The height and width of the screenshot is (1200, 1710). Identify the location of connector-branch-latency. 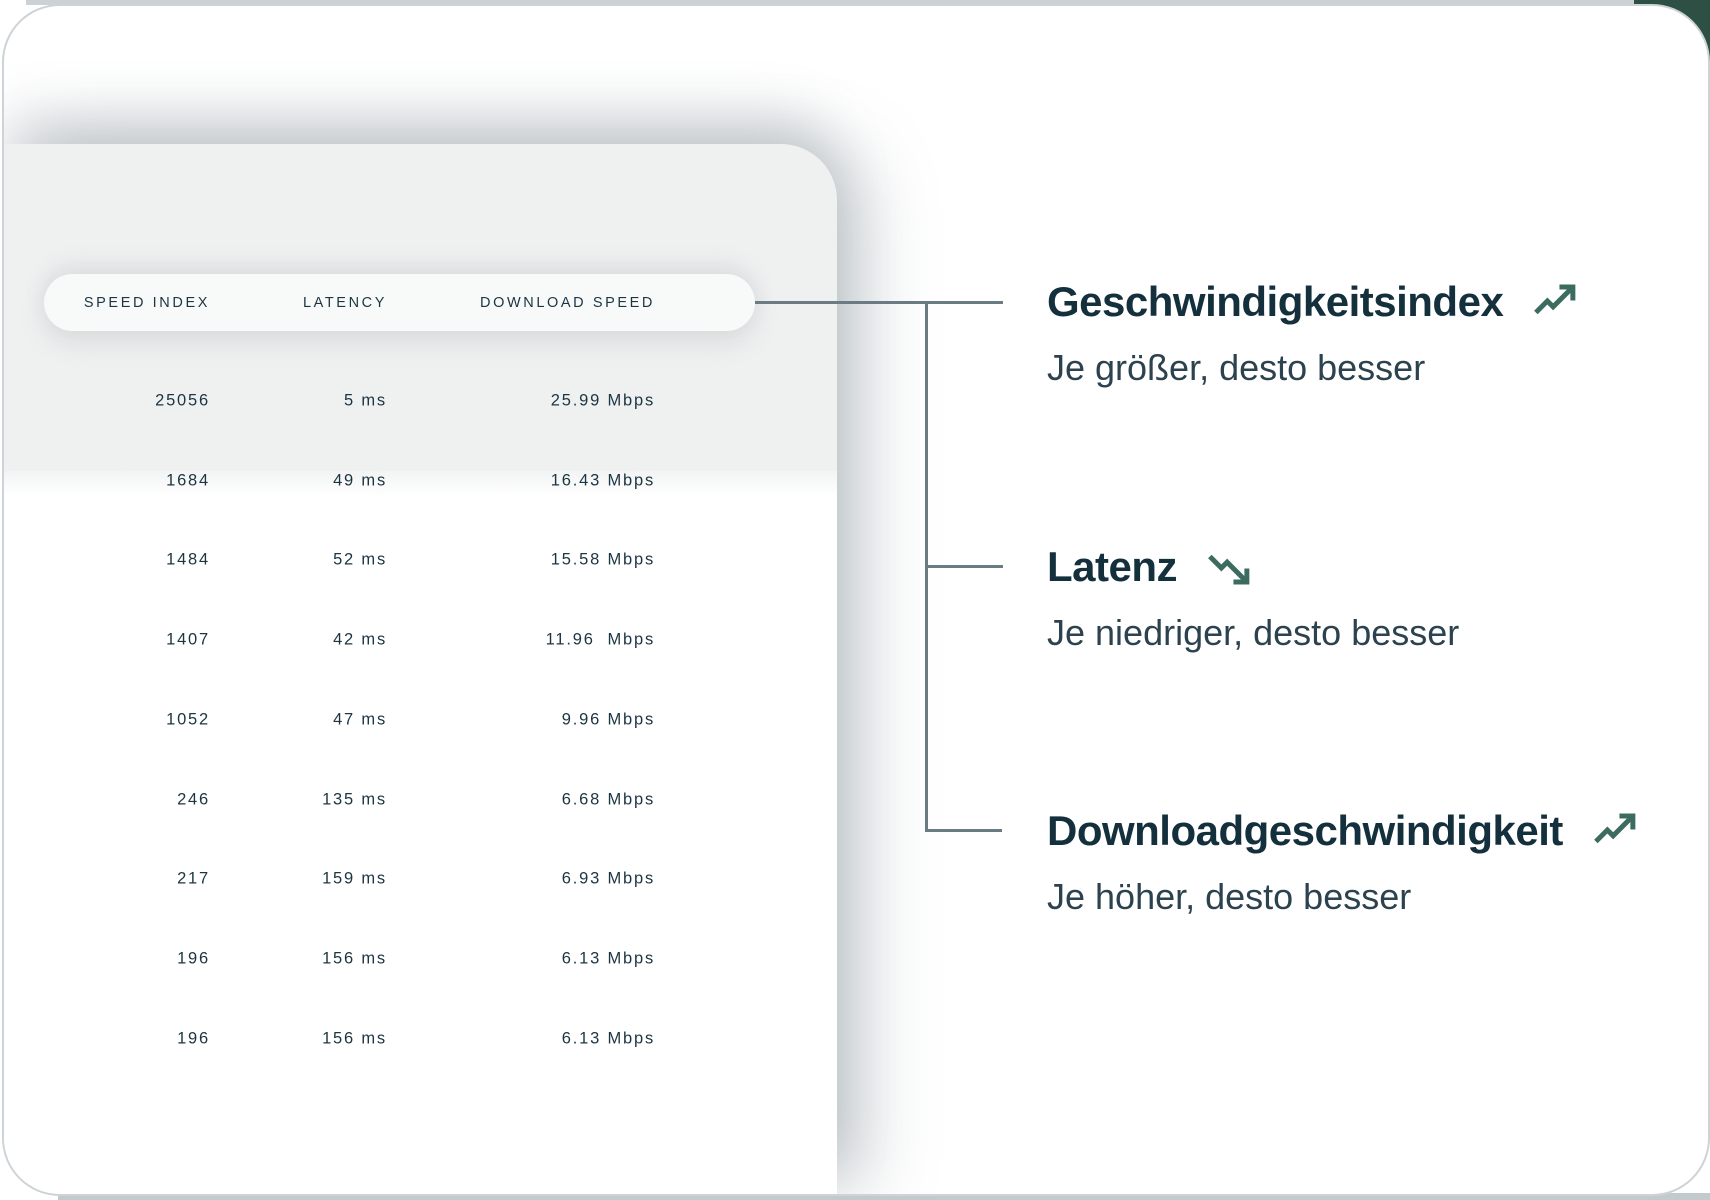
(964, 566).